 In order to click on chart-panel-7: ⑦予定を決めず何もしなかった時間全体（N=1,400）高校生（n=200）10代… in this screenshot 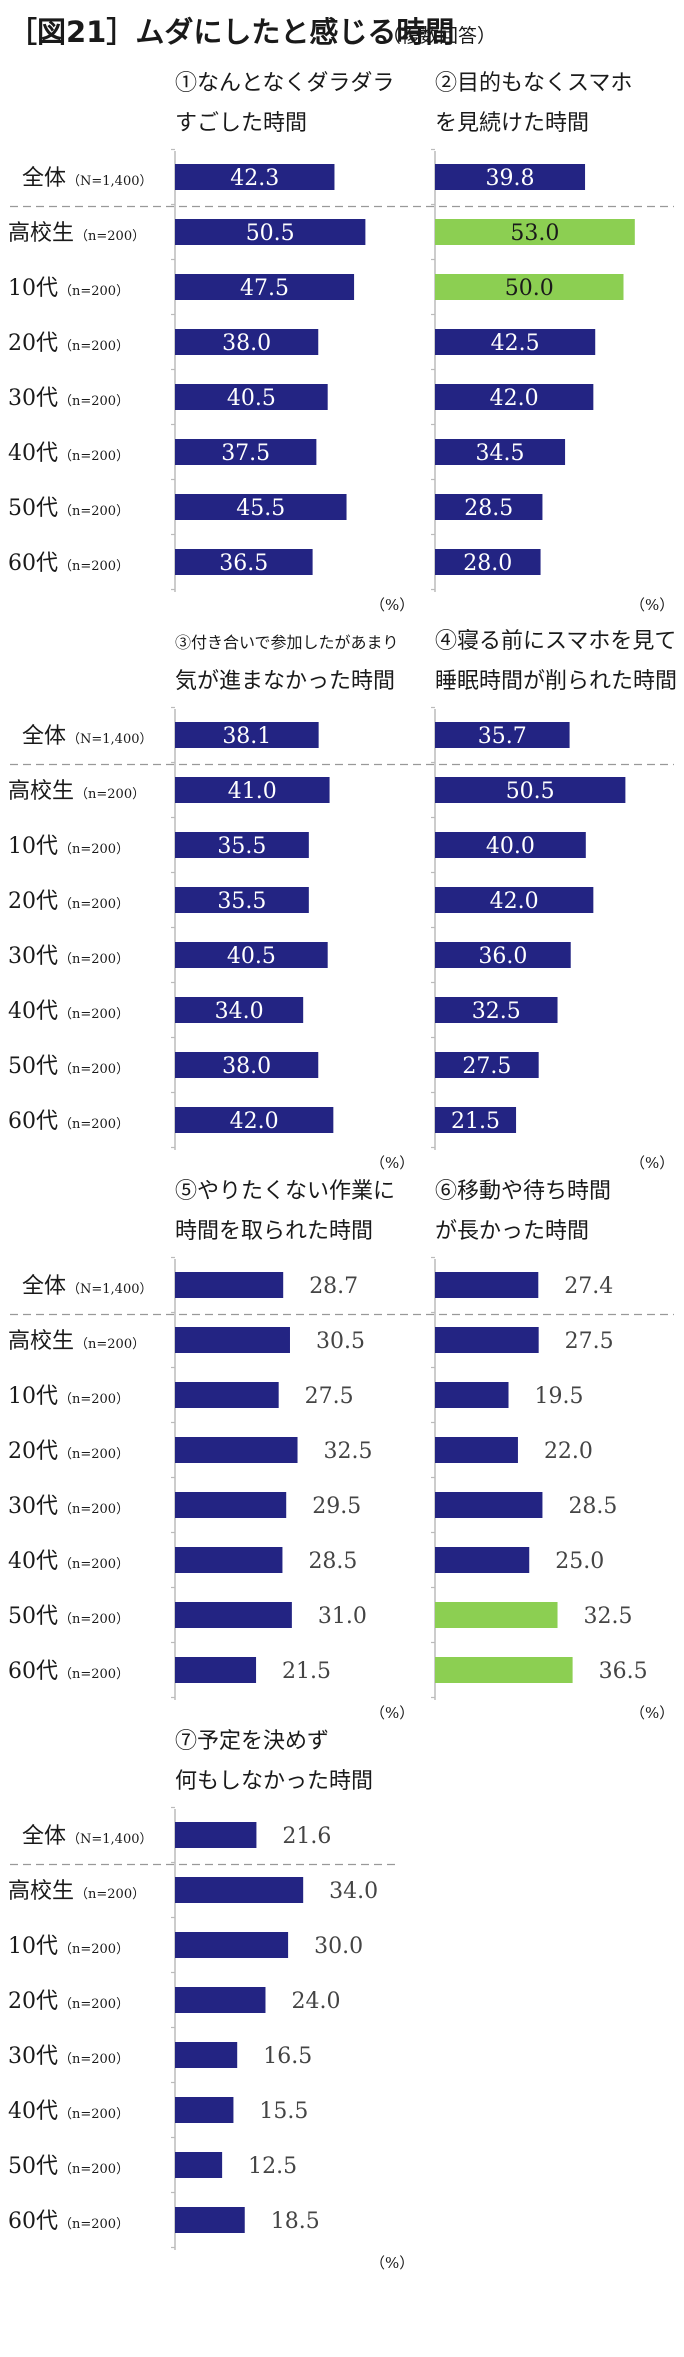, I will do `click(211, 2000)`.